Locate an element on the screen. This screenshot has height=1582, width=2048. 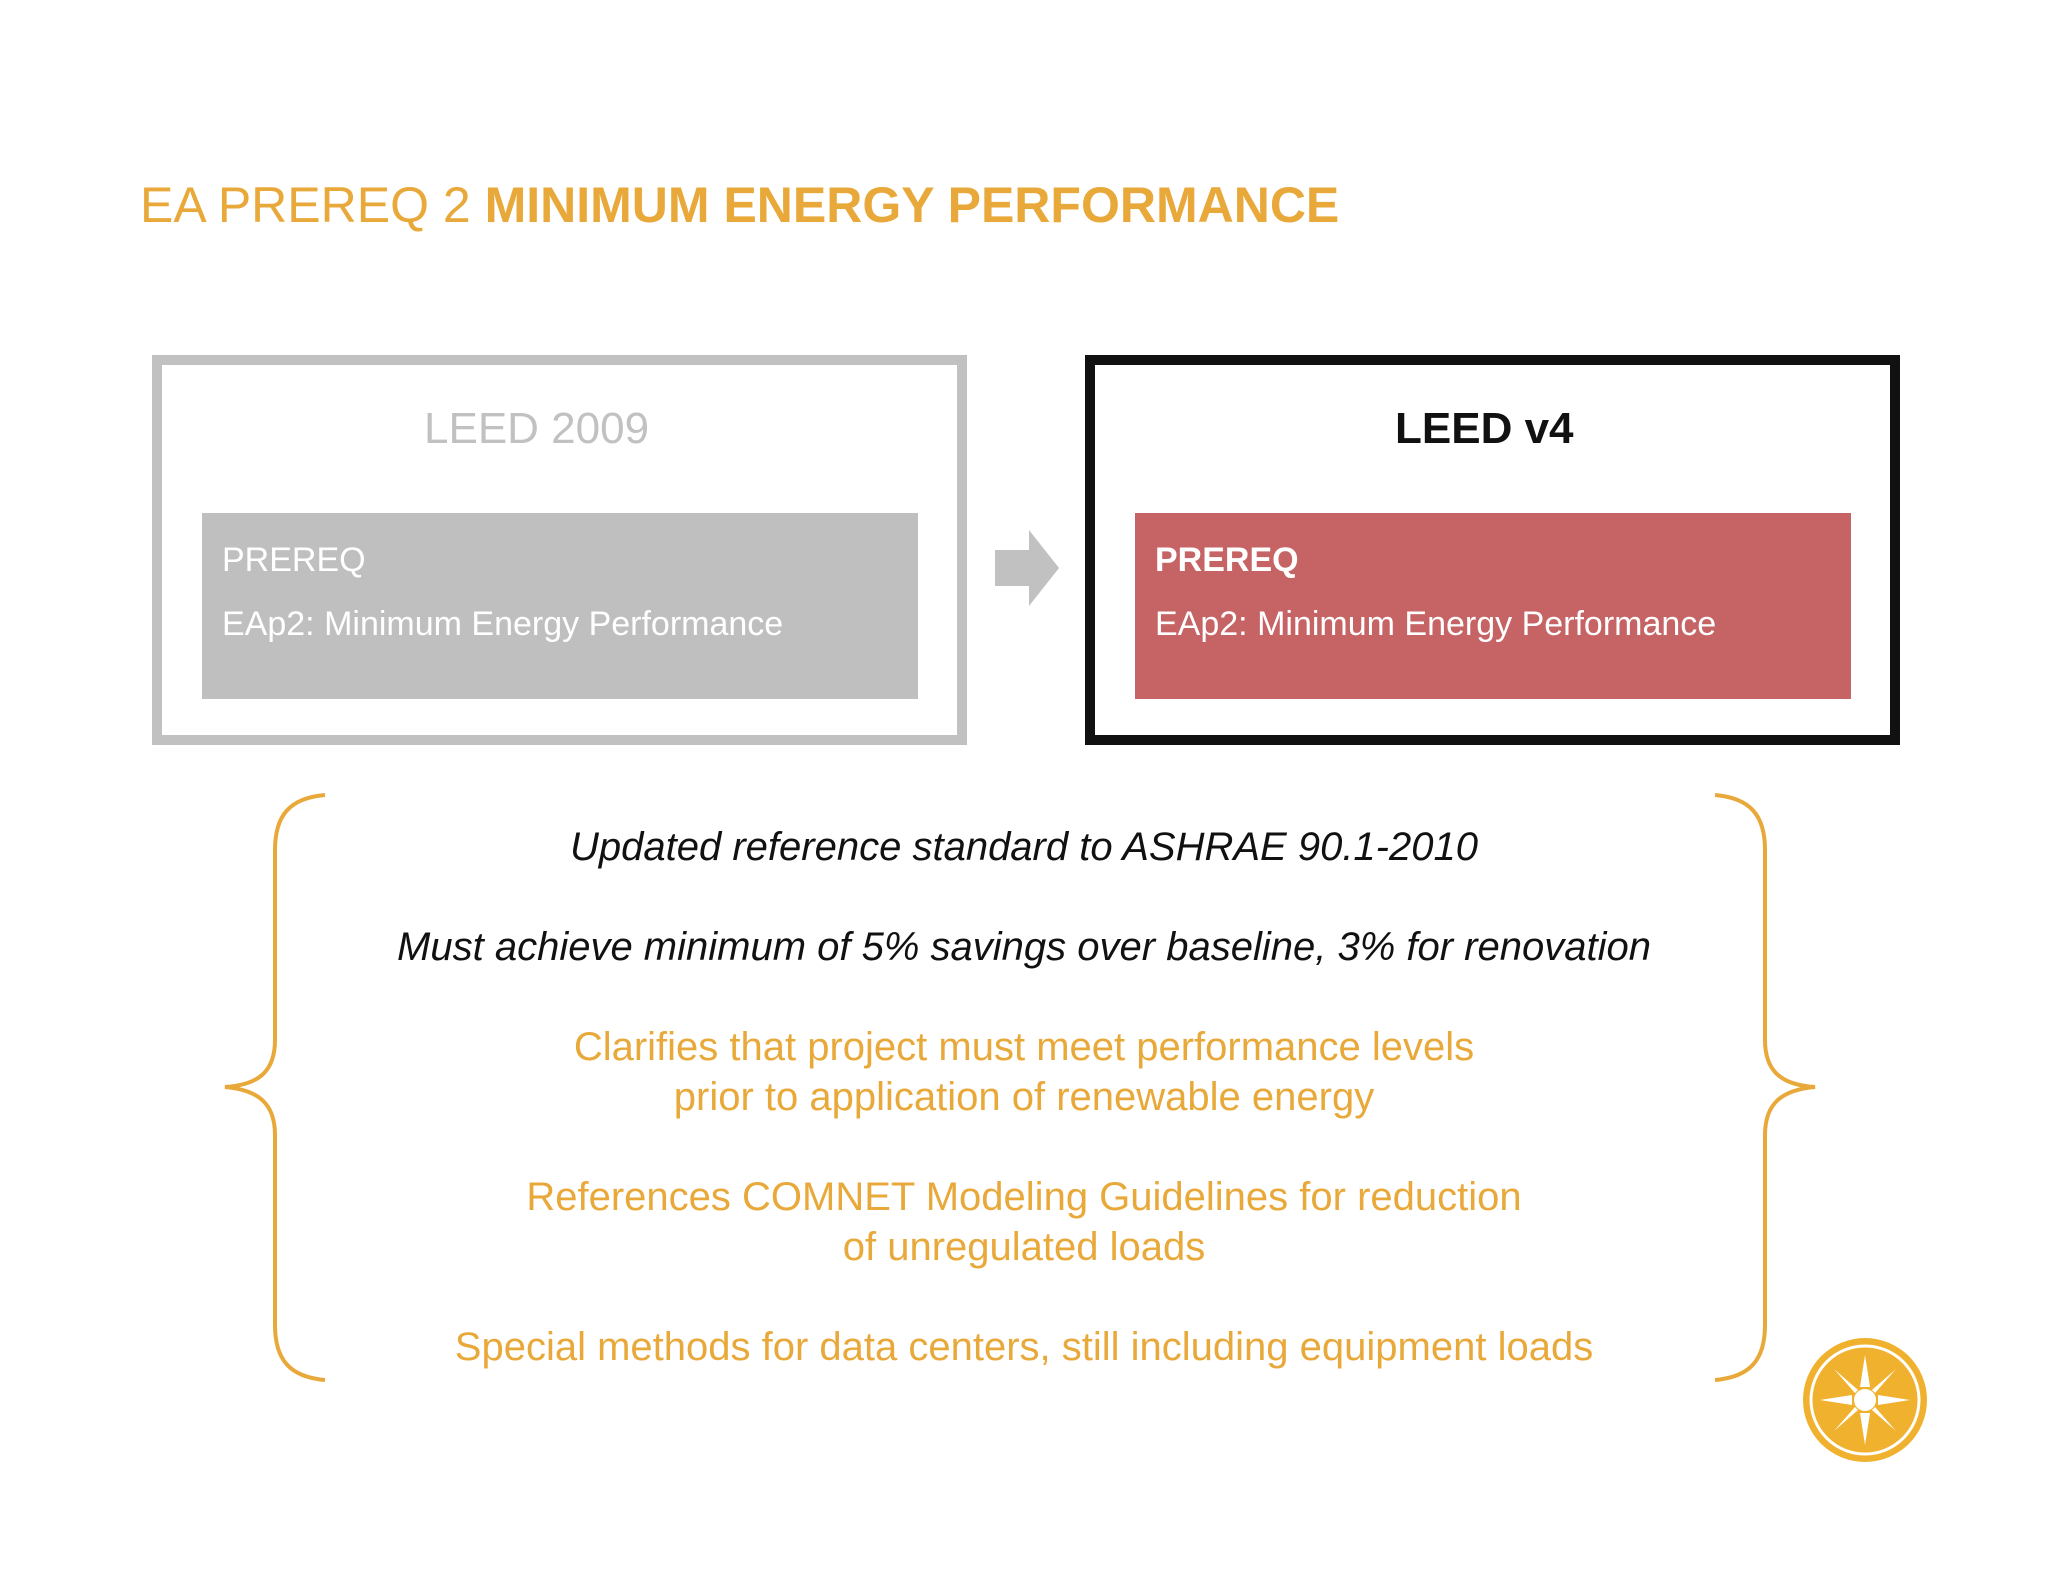
note-line: prior to application of renewable energy is located at coordinates (1024, 1097).